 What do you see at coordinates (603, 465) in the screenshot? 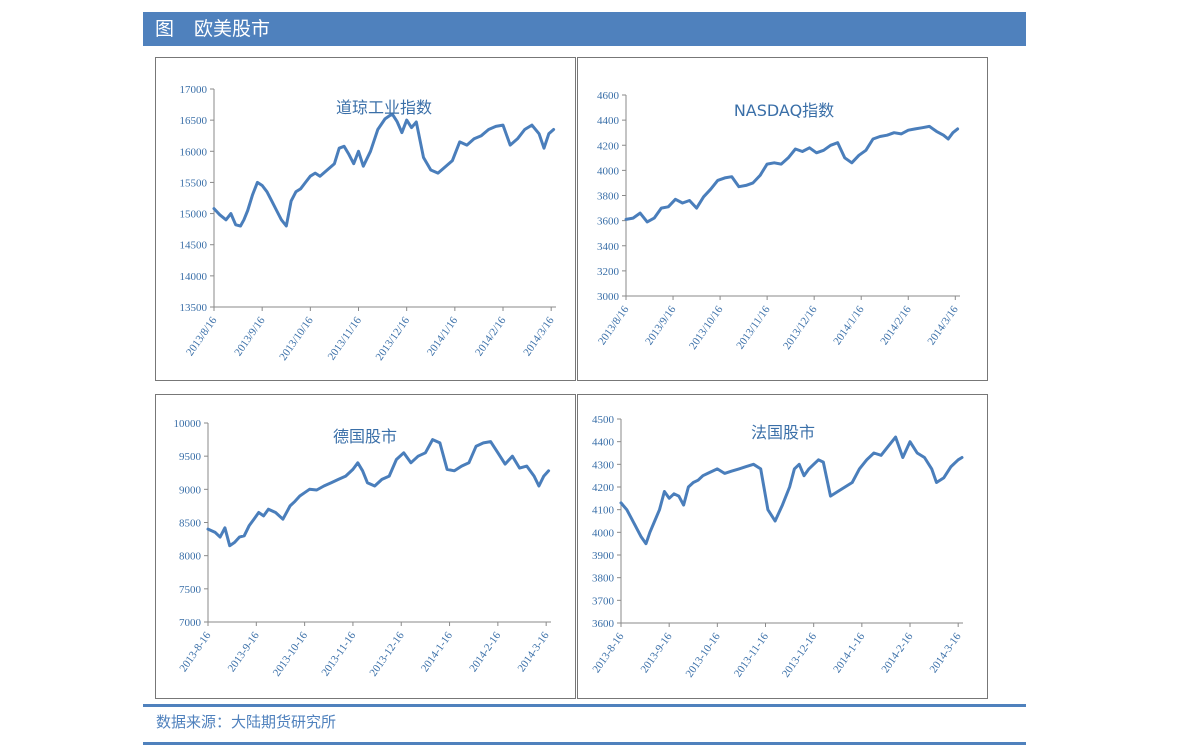
I see `y-tick-label: 4300` at bounding box center [603, 465].